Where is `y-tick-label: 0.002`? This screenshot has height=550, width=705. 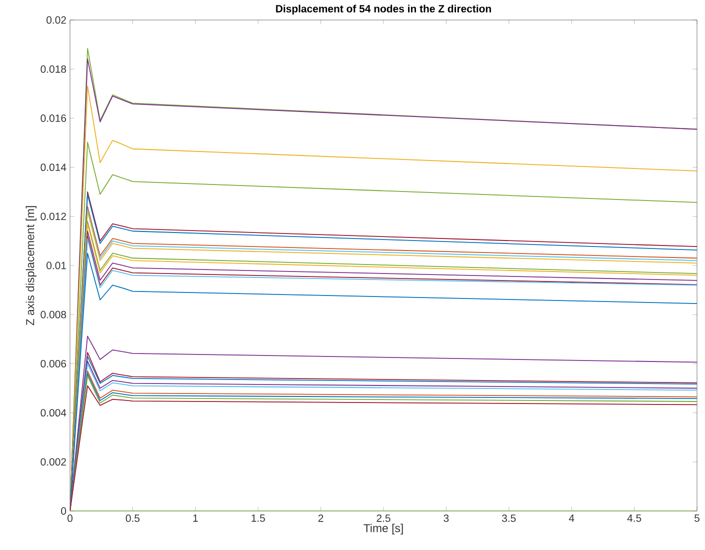
y-tick-label: 0.002 is located at coordinates (53, 462).